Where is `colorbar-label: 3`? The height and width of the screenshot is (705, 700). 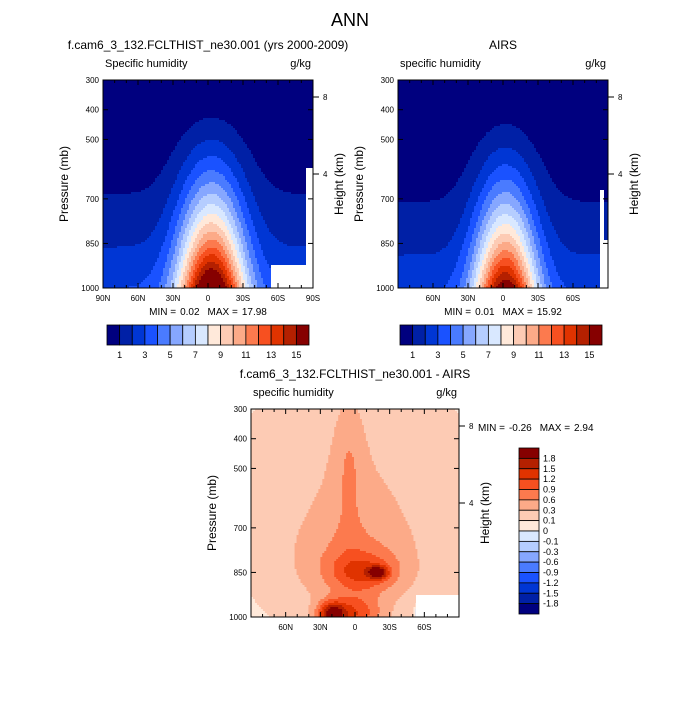
colorbar-label: 3 is located at coordinates (144, 355).